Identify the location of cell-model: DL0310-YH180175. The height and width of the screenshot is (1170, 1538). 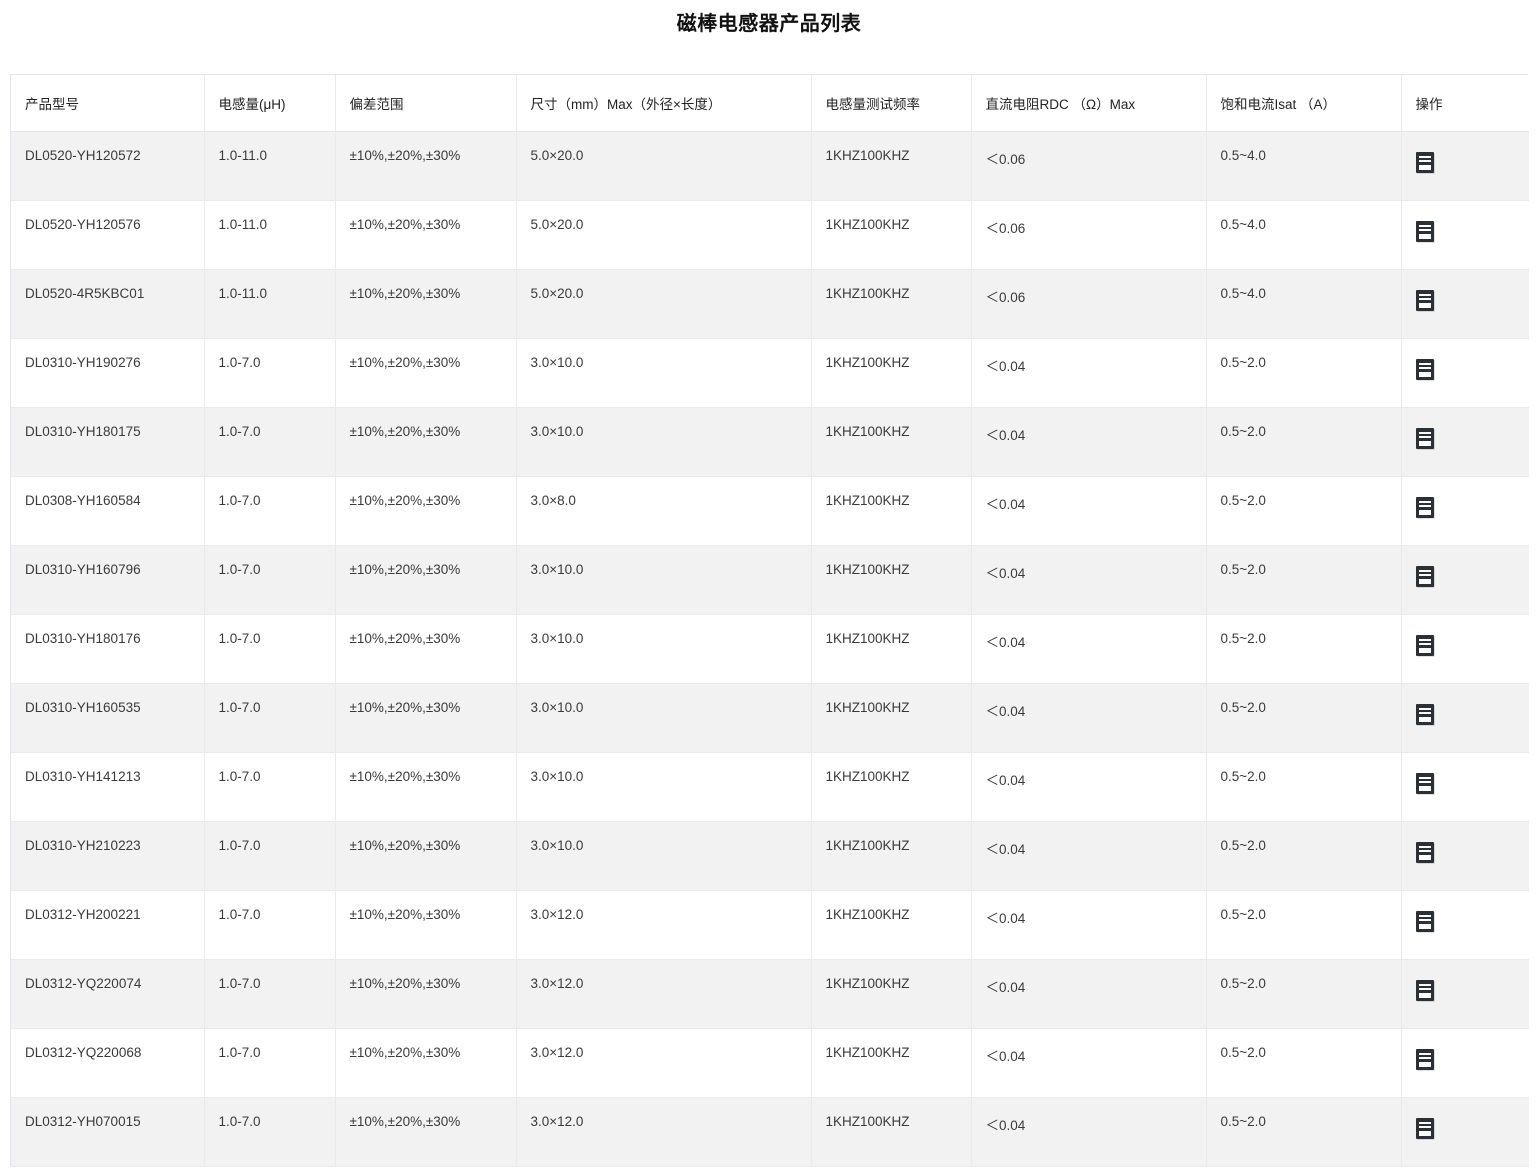
(108, 442).